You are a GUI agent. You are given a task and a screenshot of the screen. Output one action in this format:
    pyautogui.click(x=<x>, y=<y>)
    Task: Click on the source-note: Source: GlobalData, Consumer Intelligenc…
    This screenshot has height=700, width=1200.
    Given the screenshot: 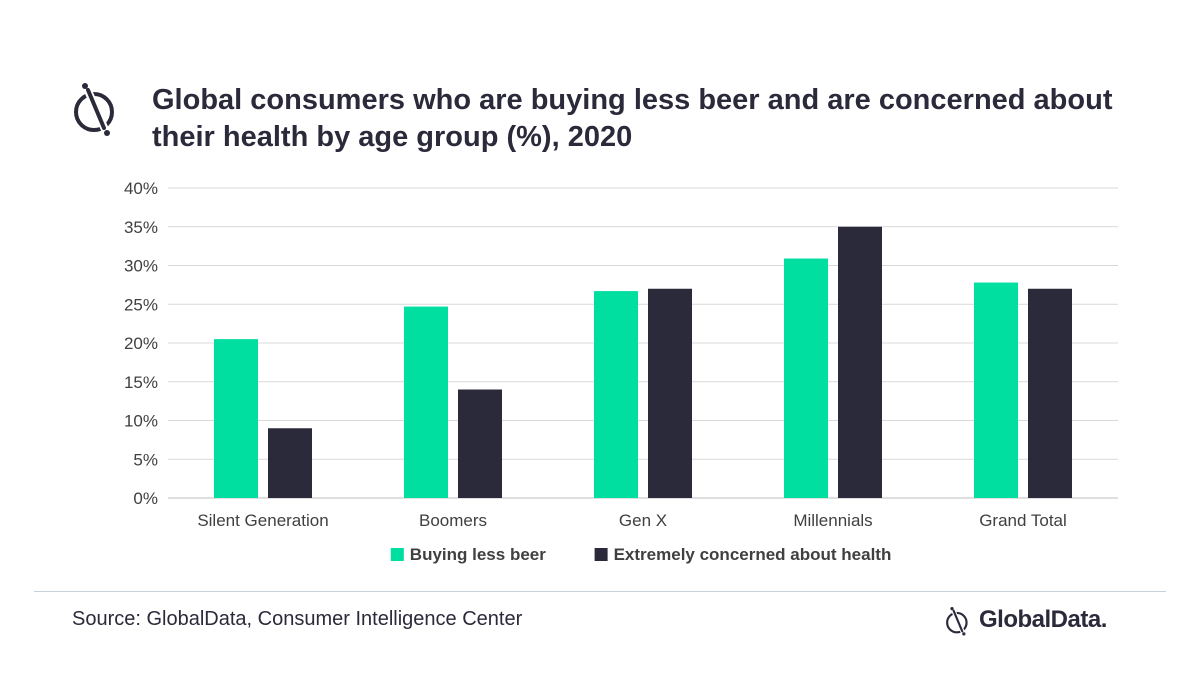 What is the action you would take?
    pyautogui.click(x=297, y=619)
    